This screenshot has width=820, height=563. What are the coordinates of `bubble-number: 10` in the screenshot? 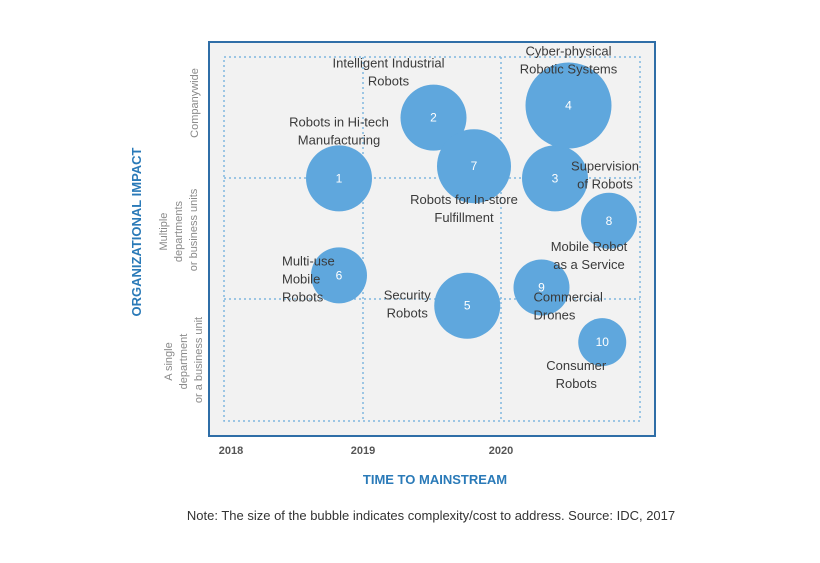 It's located at (603, 342).